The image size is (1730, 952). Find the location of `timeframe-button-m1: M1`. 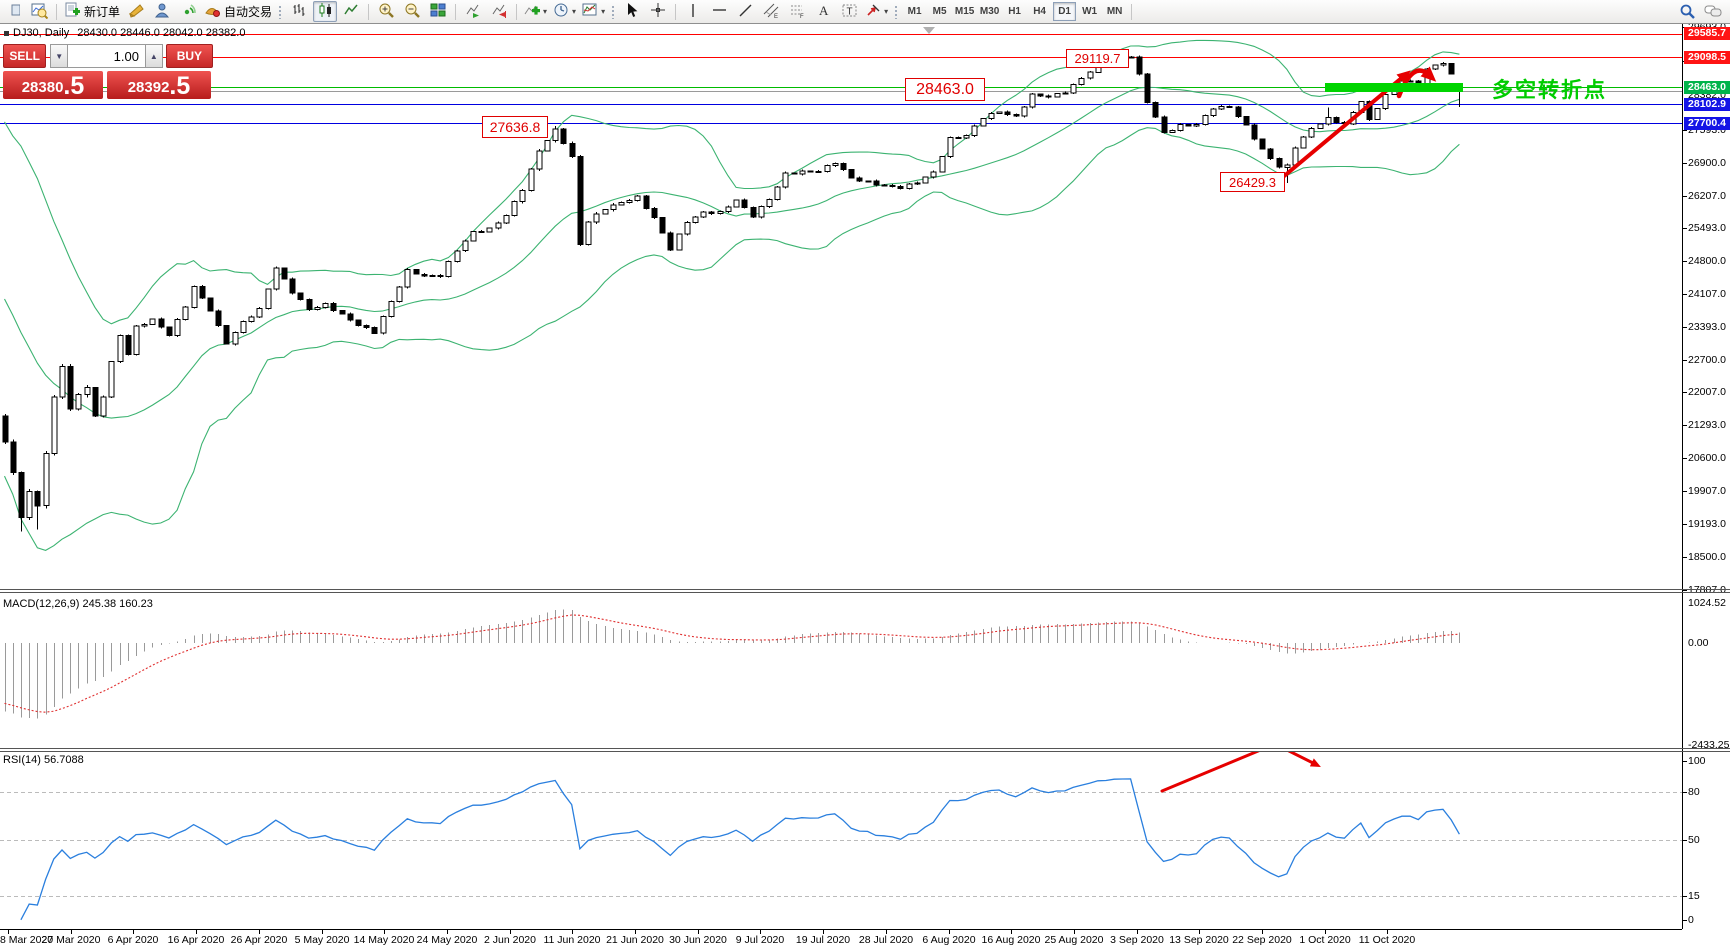

timeframe-button-m1: M1 is located at coordinates (914, 11).